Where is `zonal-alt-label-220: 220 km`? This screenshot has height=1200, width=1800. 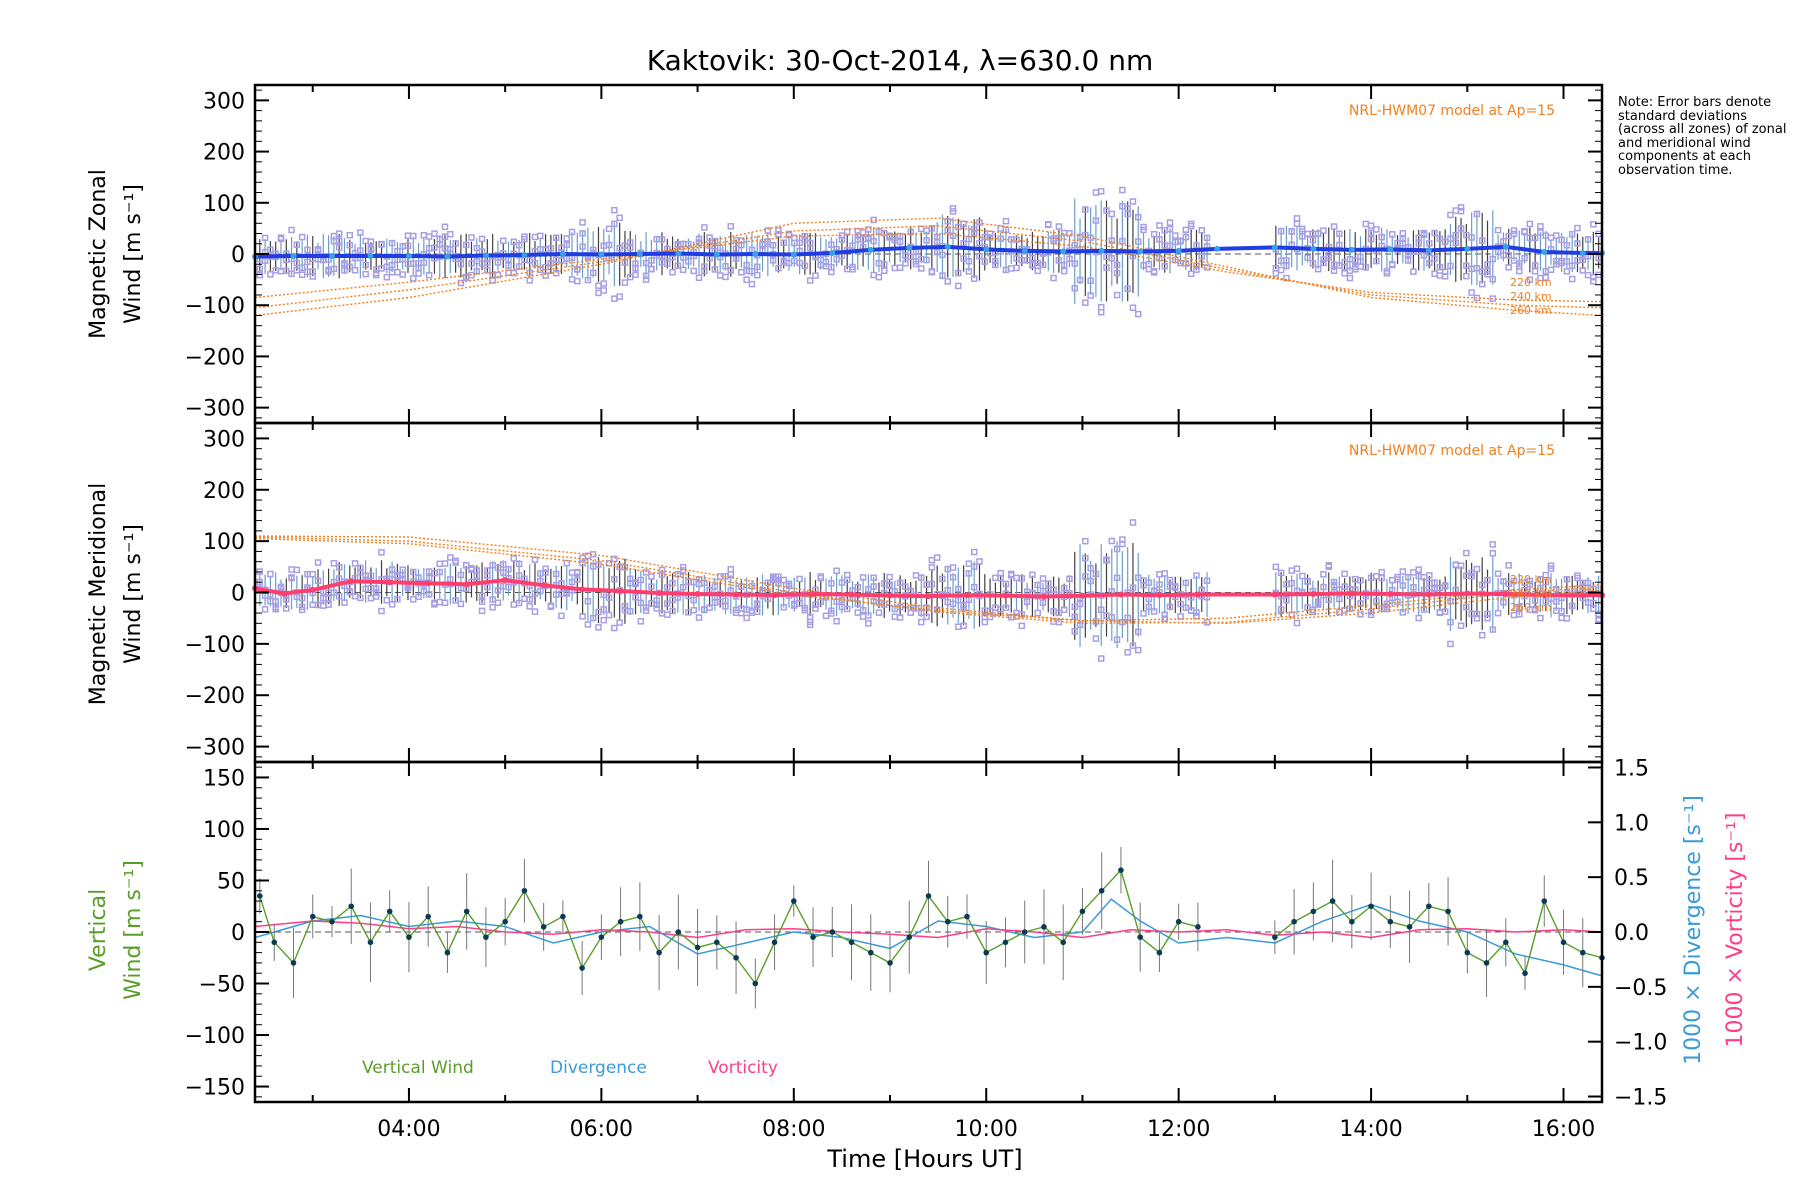
zonal-alt-label-220: 220 km is located at coordinates (1531, 282).